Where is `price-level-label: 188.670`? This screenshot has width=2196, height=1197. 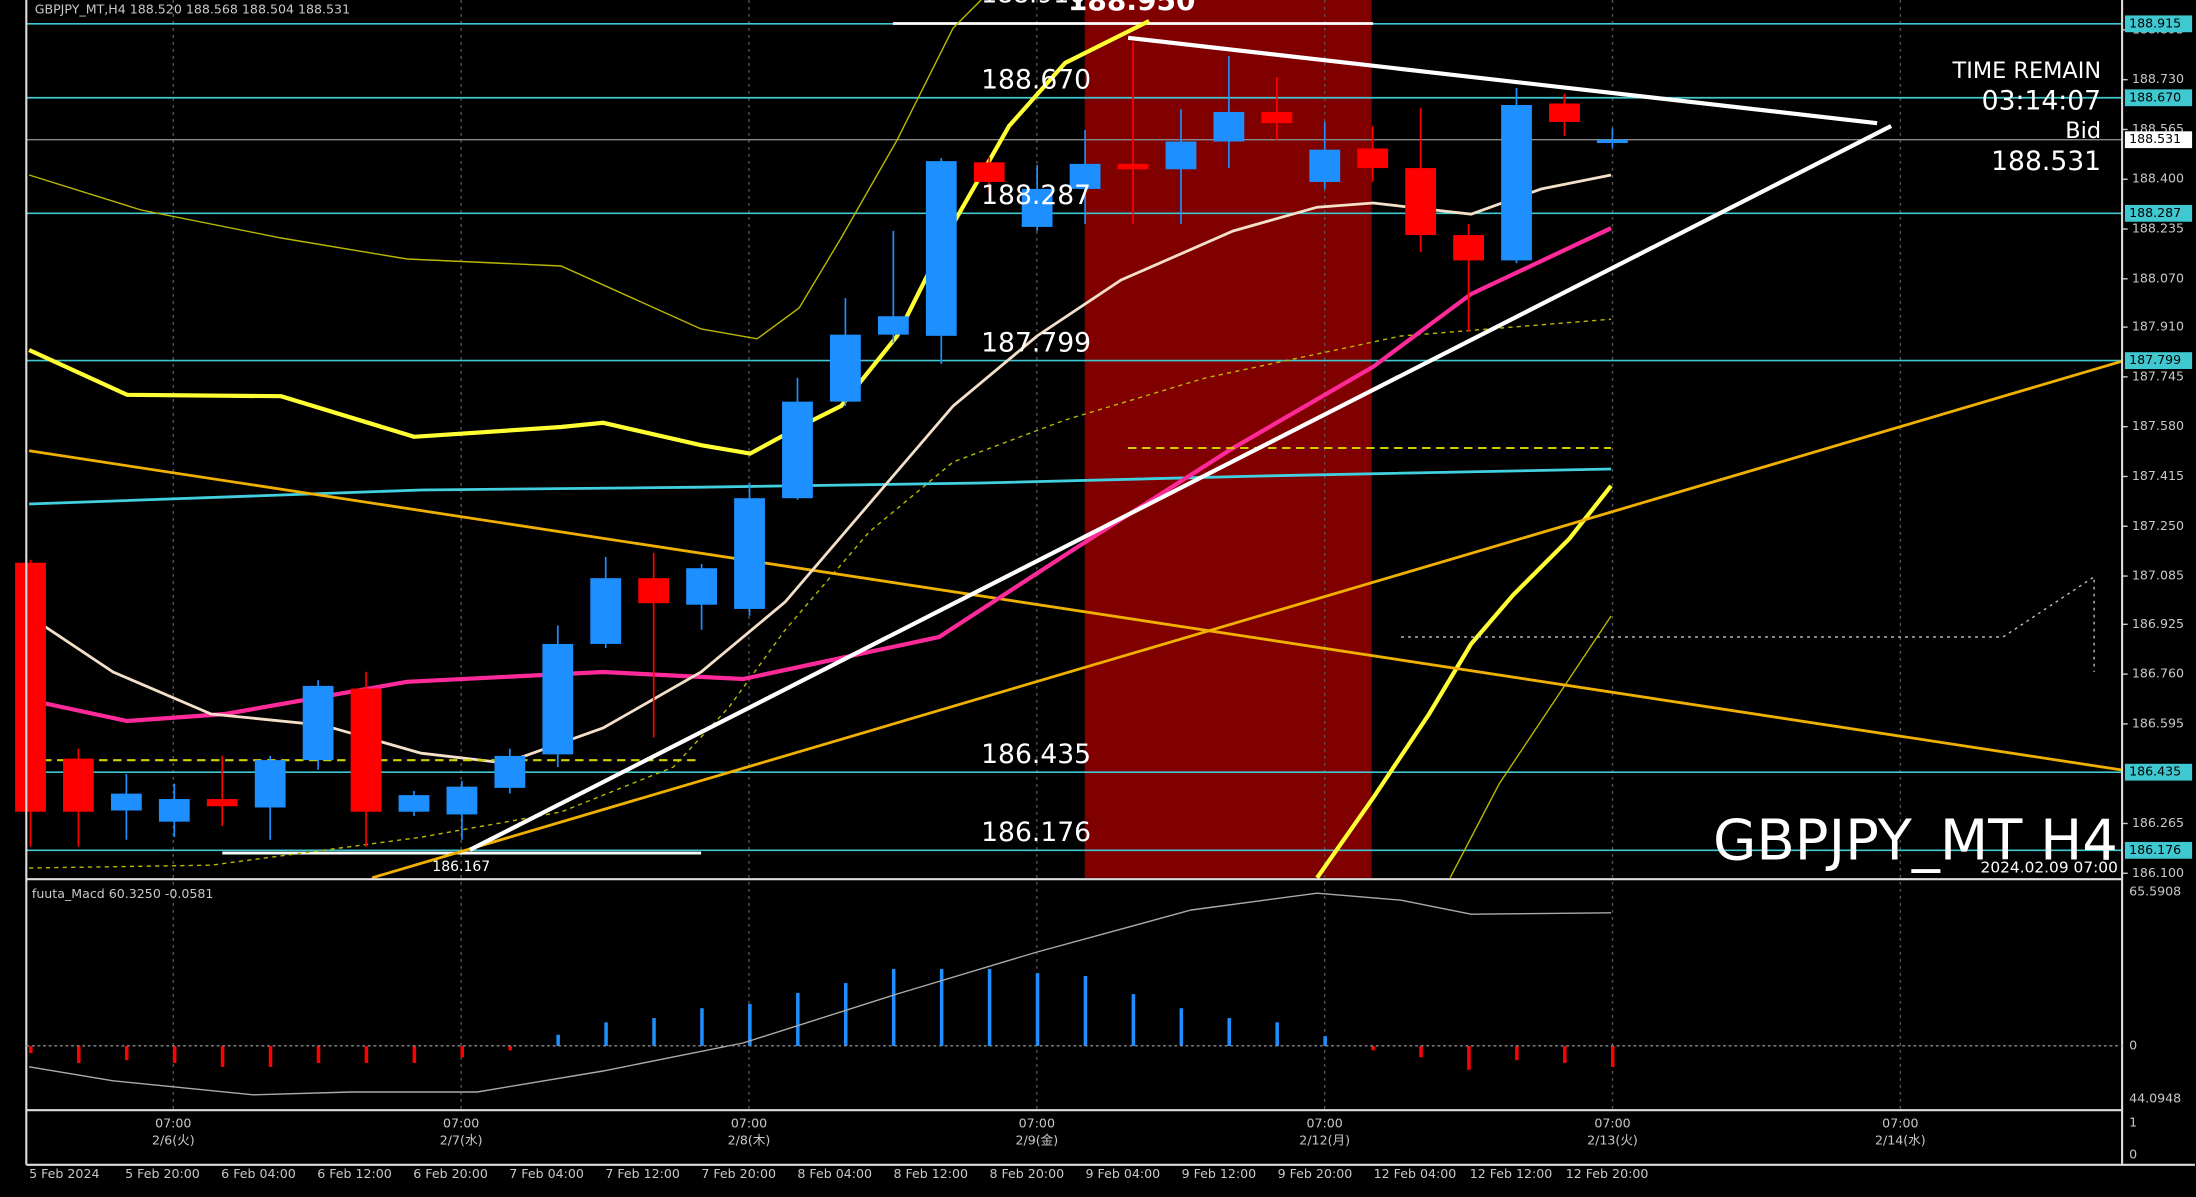 price-level-label: 188.670 is located at coordinates (1036, 79).